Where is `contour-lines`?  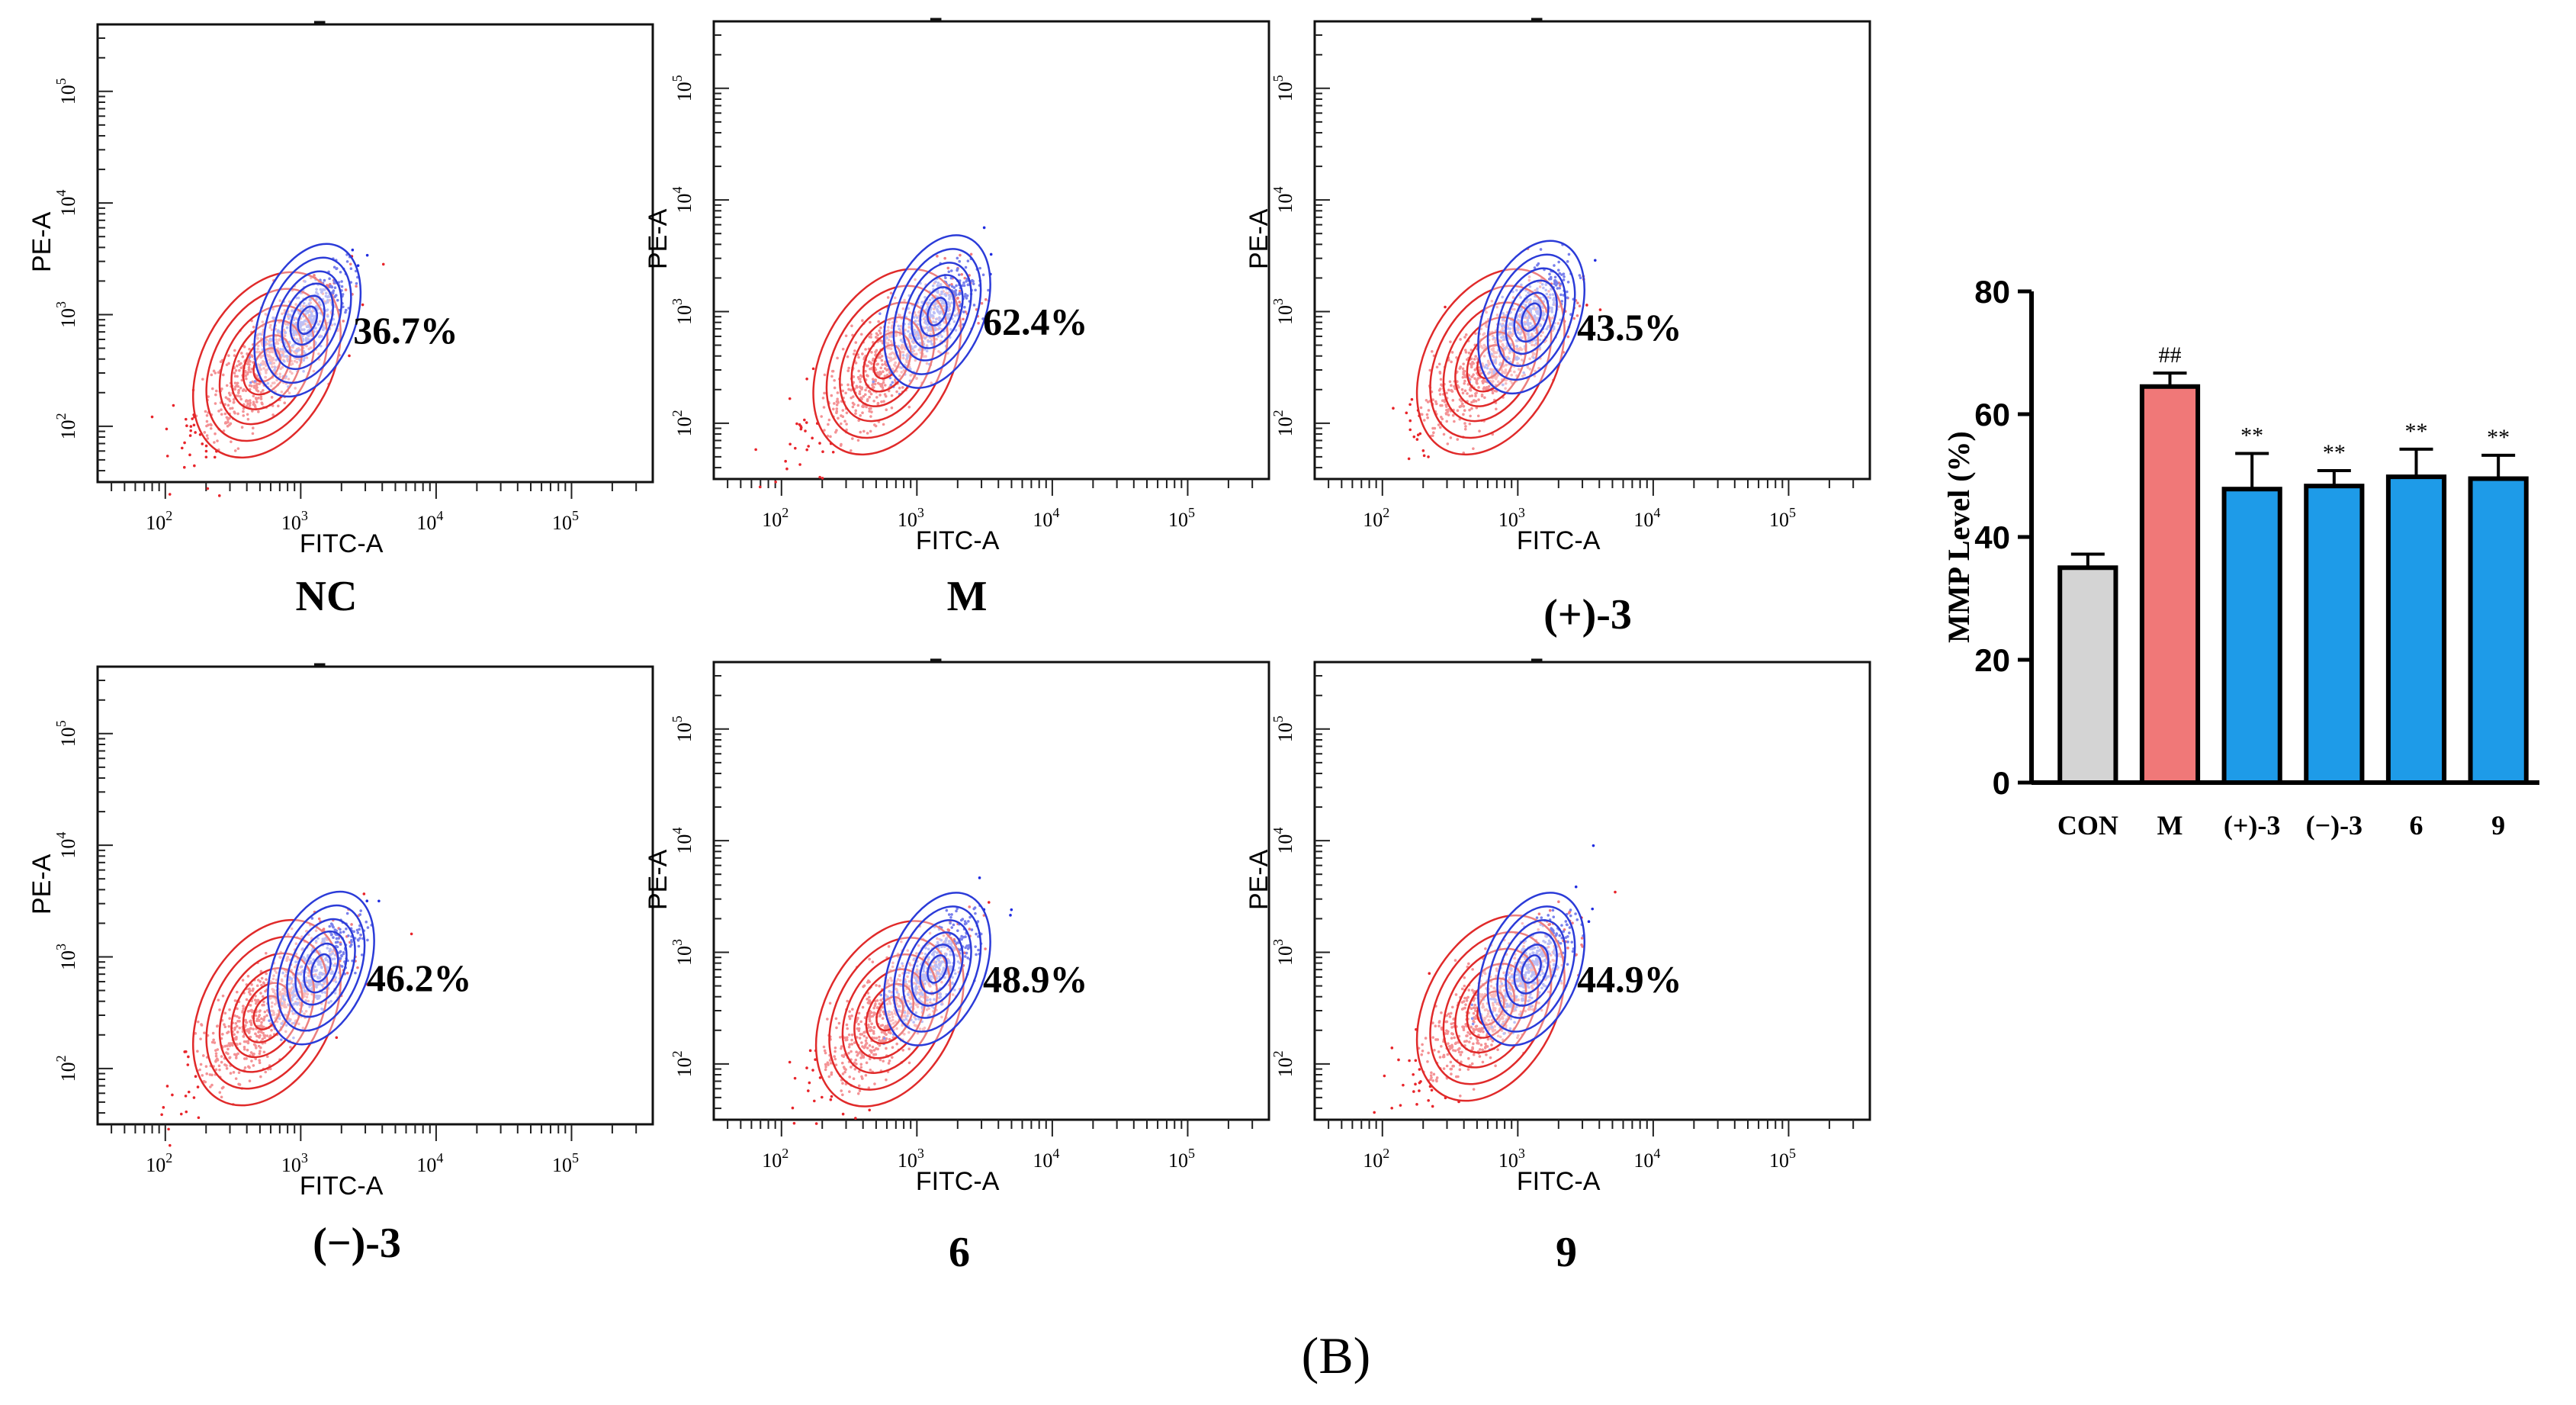 contour-lines is located at coordinates (1500, 348).